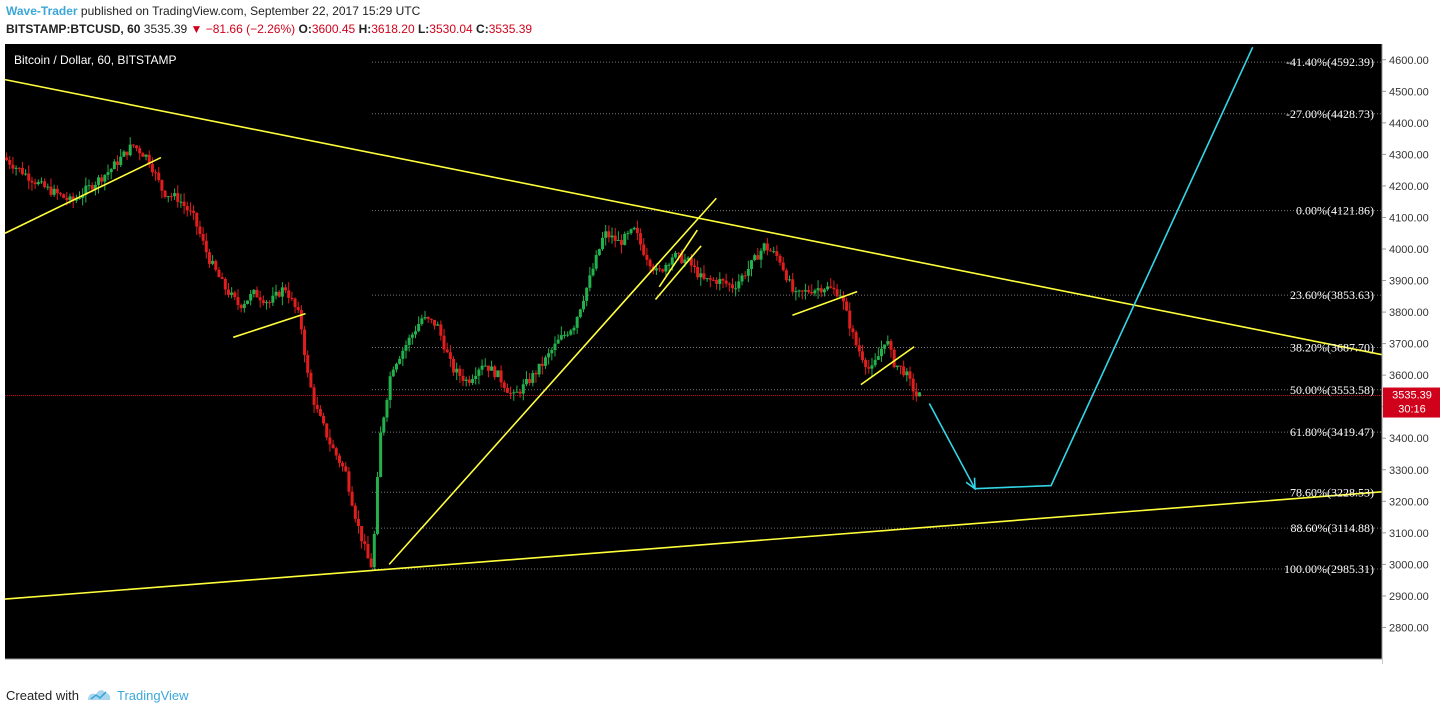 The image size is (1440, 714). I want to click on tradingview-link: TradingView, so click(153, 695).